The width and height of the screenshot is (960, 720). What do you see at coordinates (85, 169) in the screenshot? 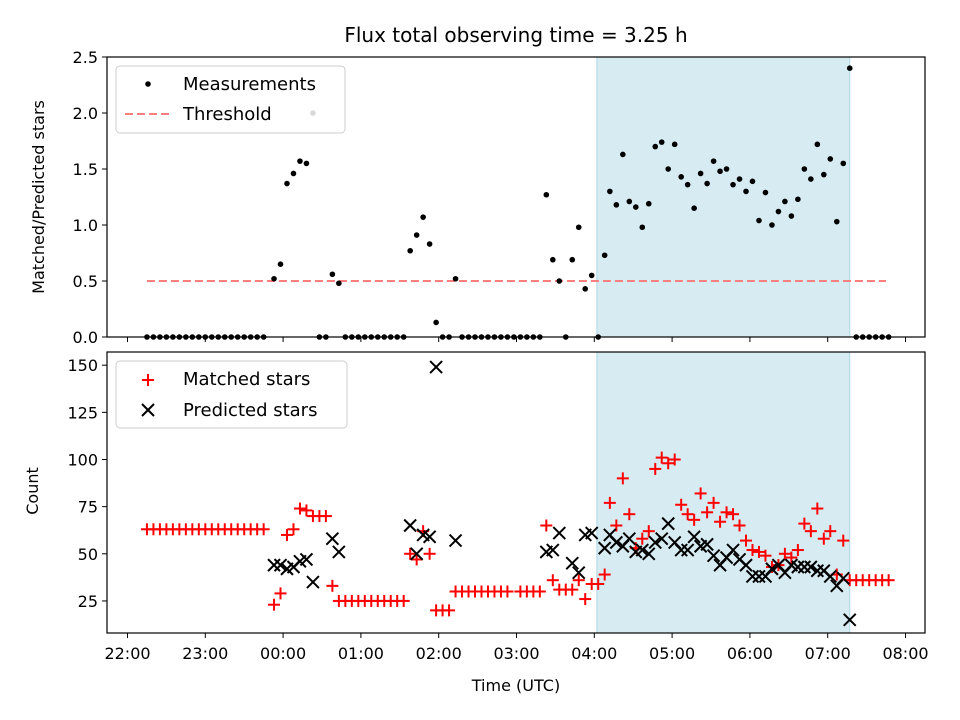
I see `top-ytick-label: 1.5` at bounding box center [85, 169].